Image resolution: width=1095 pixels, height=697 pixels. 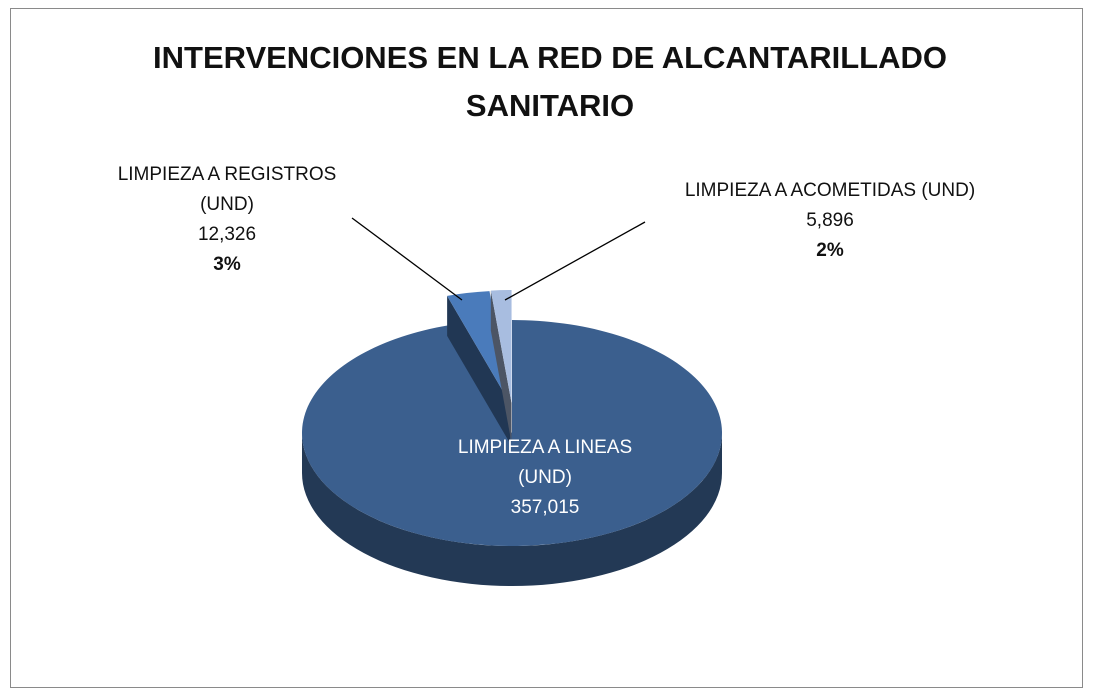 I want to click on category-label: LIMPIEZA A REGISTROS (UND), so click(x=227, y=189).